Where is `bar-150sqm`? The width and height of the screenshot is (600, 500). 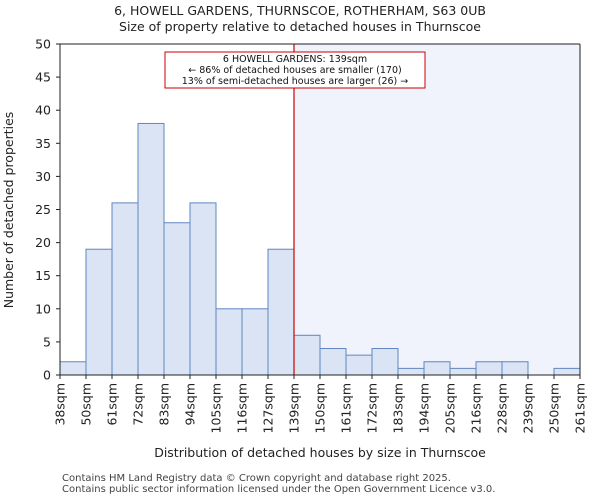
bar-150sqm is located at coordinates (333, 362).